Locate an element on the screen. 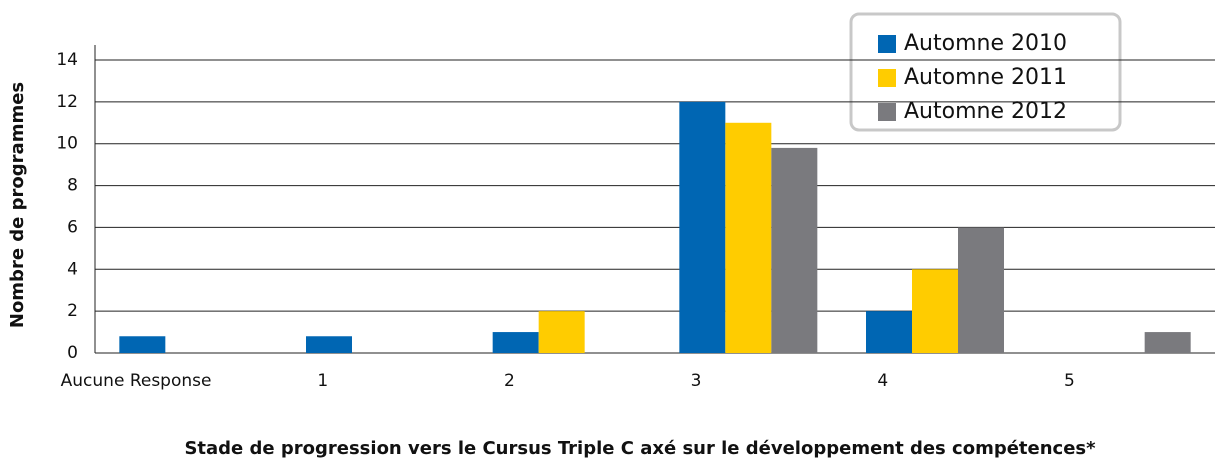  legend-box is located at coordinates (985, 72).